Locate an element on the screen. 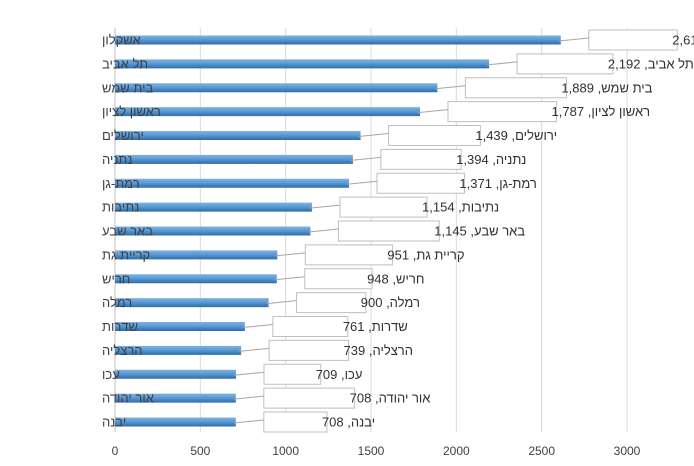 The height and width of the screenshot is (466, 694). data-label: הרצליה, 739 is located at coordinates (326, 350).